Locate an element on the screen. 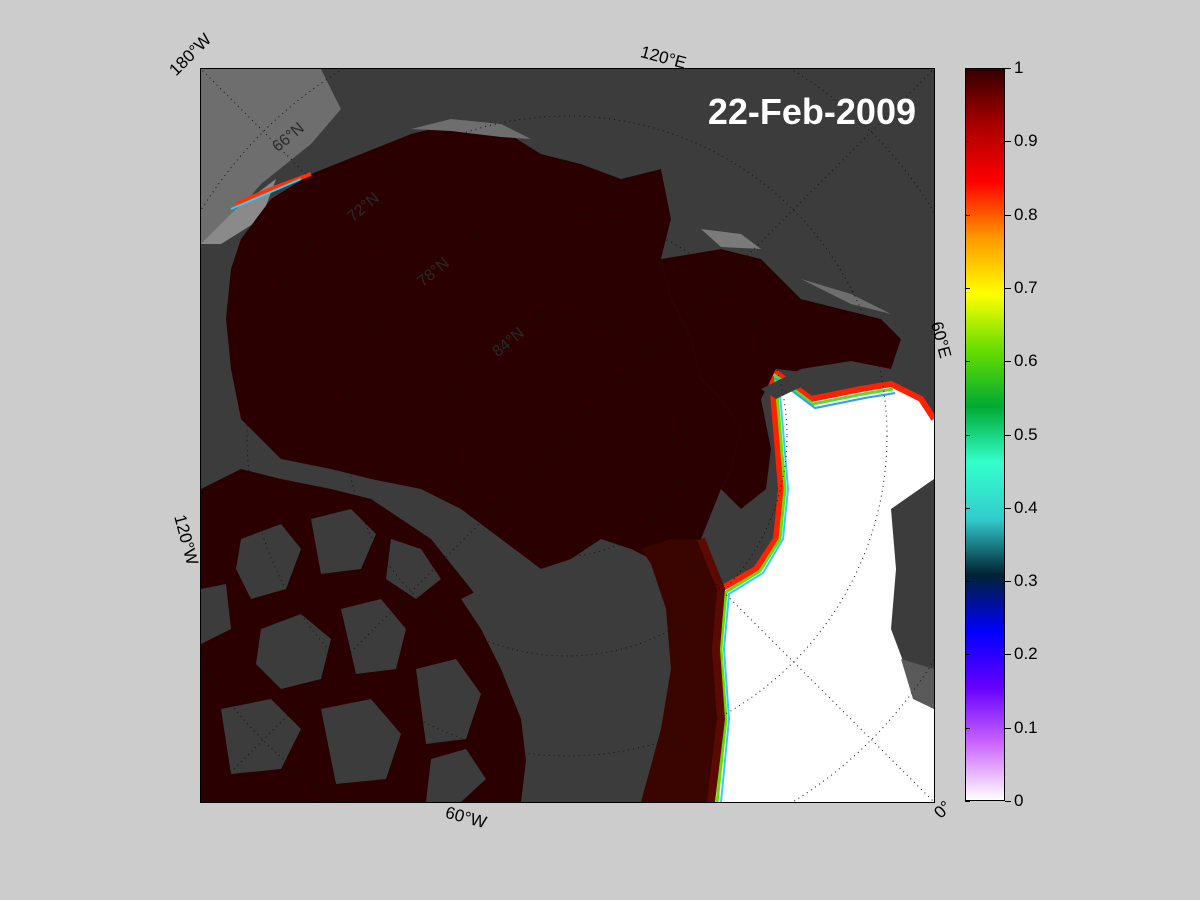 Image resolution: width=1200 pixels, height=900 pixels. colorbar-tick-label: 0.4 is located at coordinates (1026, 507).